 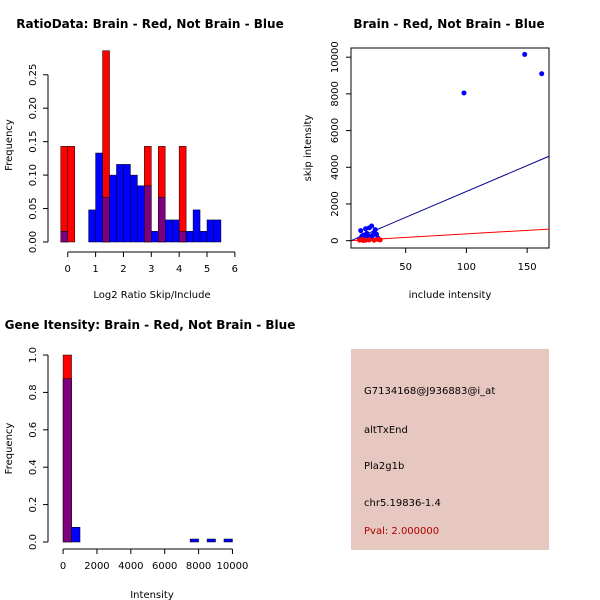 I want to click on chart1-x-label: Log2 Ratio Skip/Include, so click(x=151, y=295).